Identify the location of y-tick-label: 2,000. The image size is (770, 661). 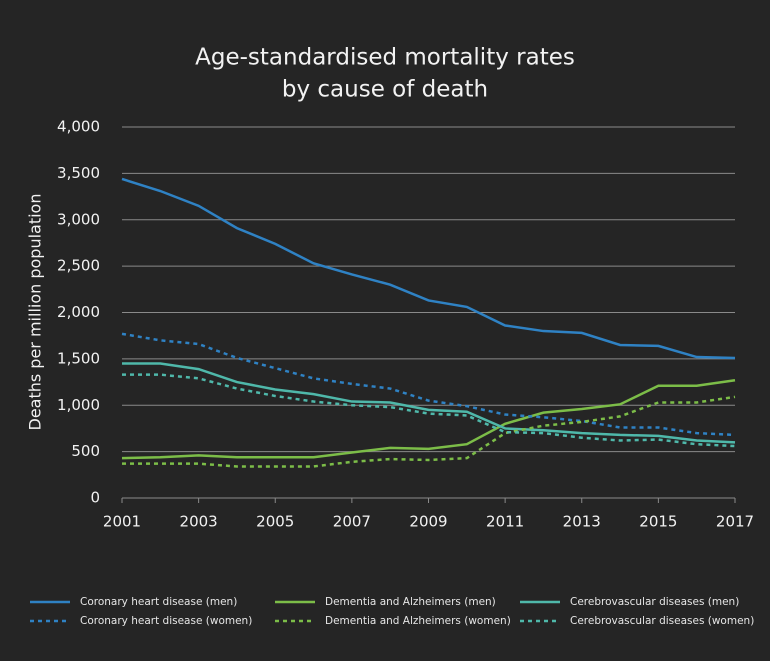
(78, 312).